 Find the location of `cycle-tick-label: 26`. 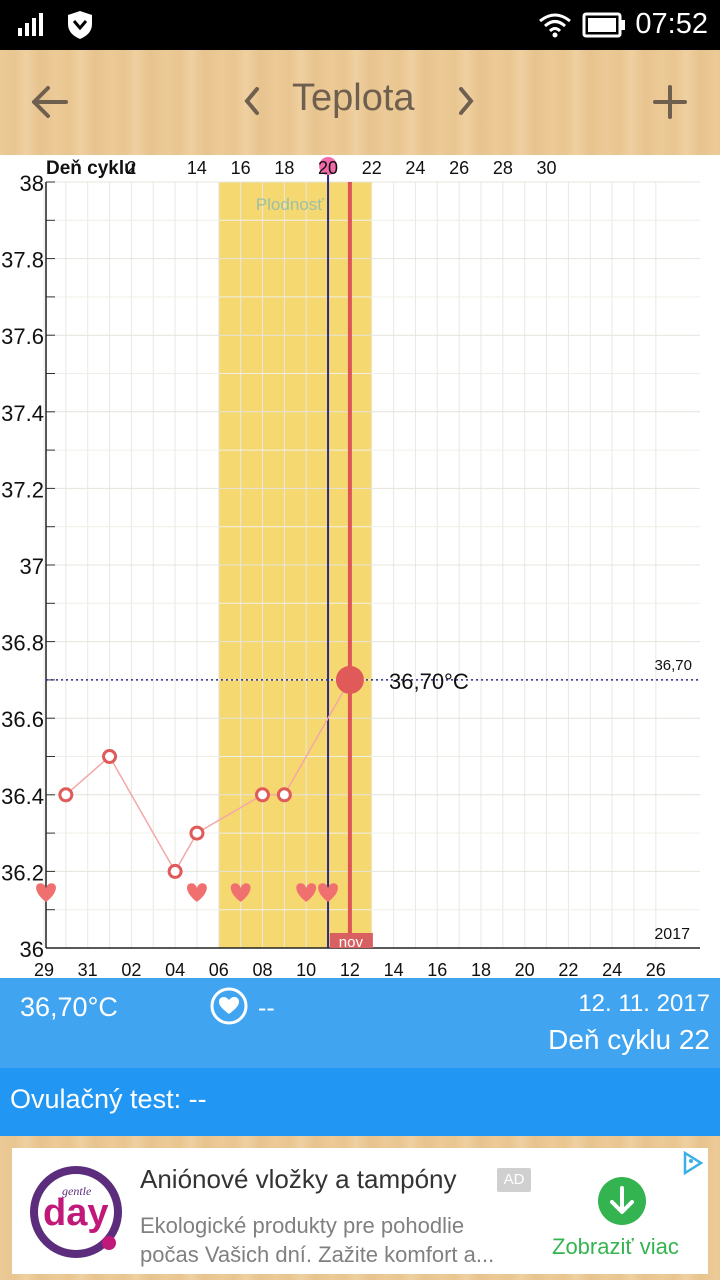

cycle-tick-label: 26 is located at coordinates (459, 168).